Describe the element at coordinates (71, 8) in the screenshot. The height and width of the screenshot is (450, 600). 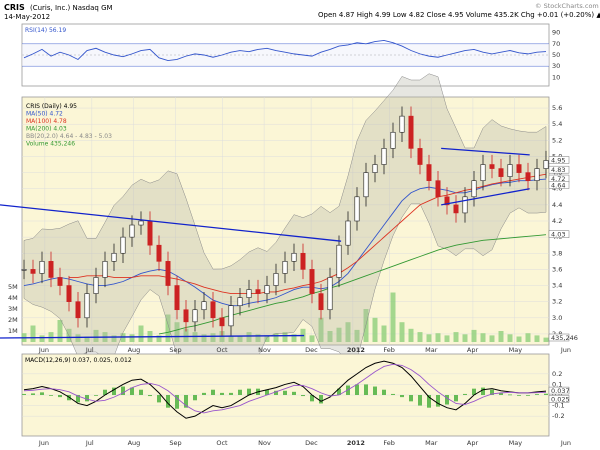
I see `company-name: (Curis, Inc.) Nasdaq GM` at that location.